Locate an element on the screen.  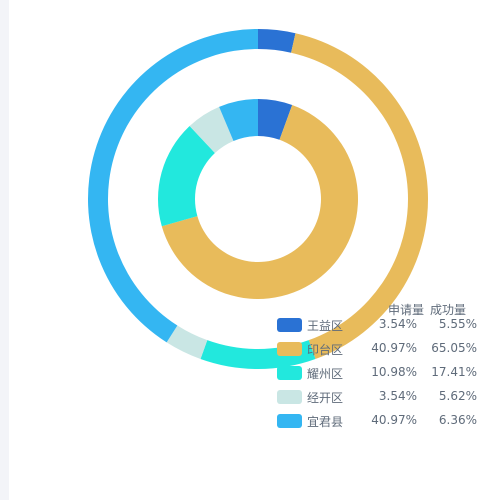
legend-category-label: 王益区 is located at coordinates (325, 326).